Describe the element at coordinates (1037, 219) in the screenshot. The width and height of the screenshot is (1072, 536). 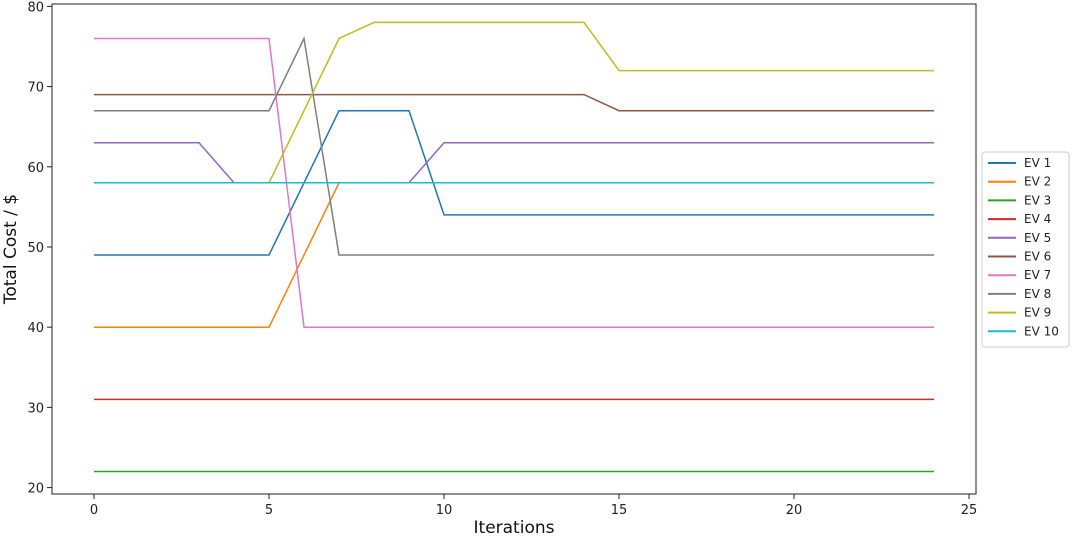
I see `legend-label: EV 4` at that location.